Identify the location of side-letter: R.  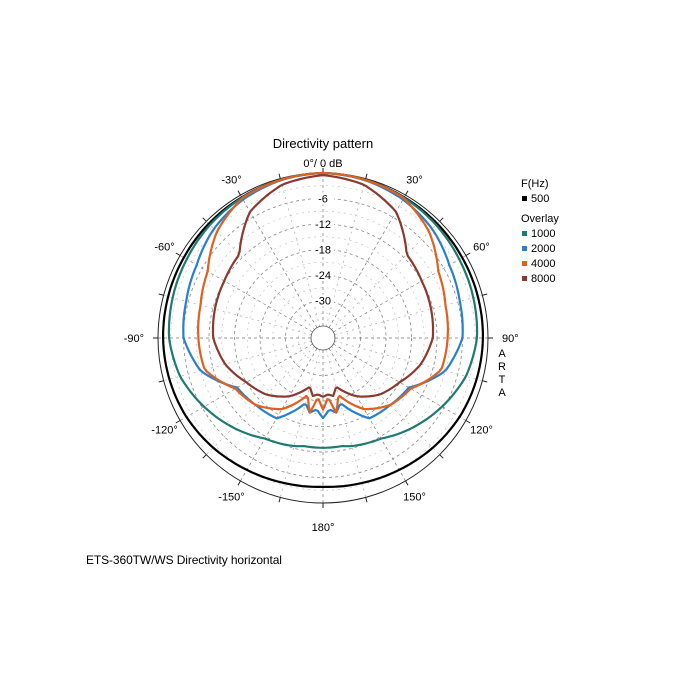
(502, 367).